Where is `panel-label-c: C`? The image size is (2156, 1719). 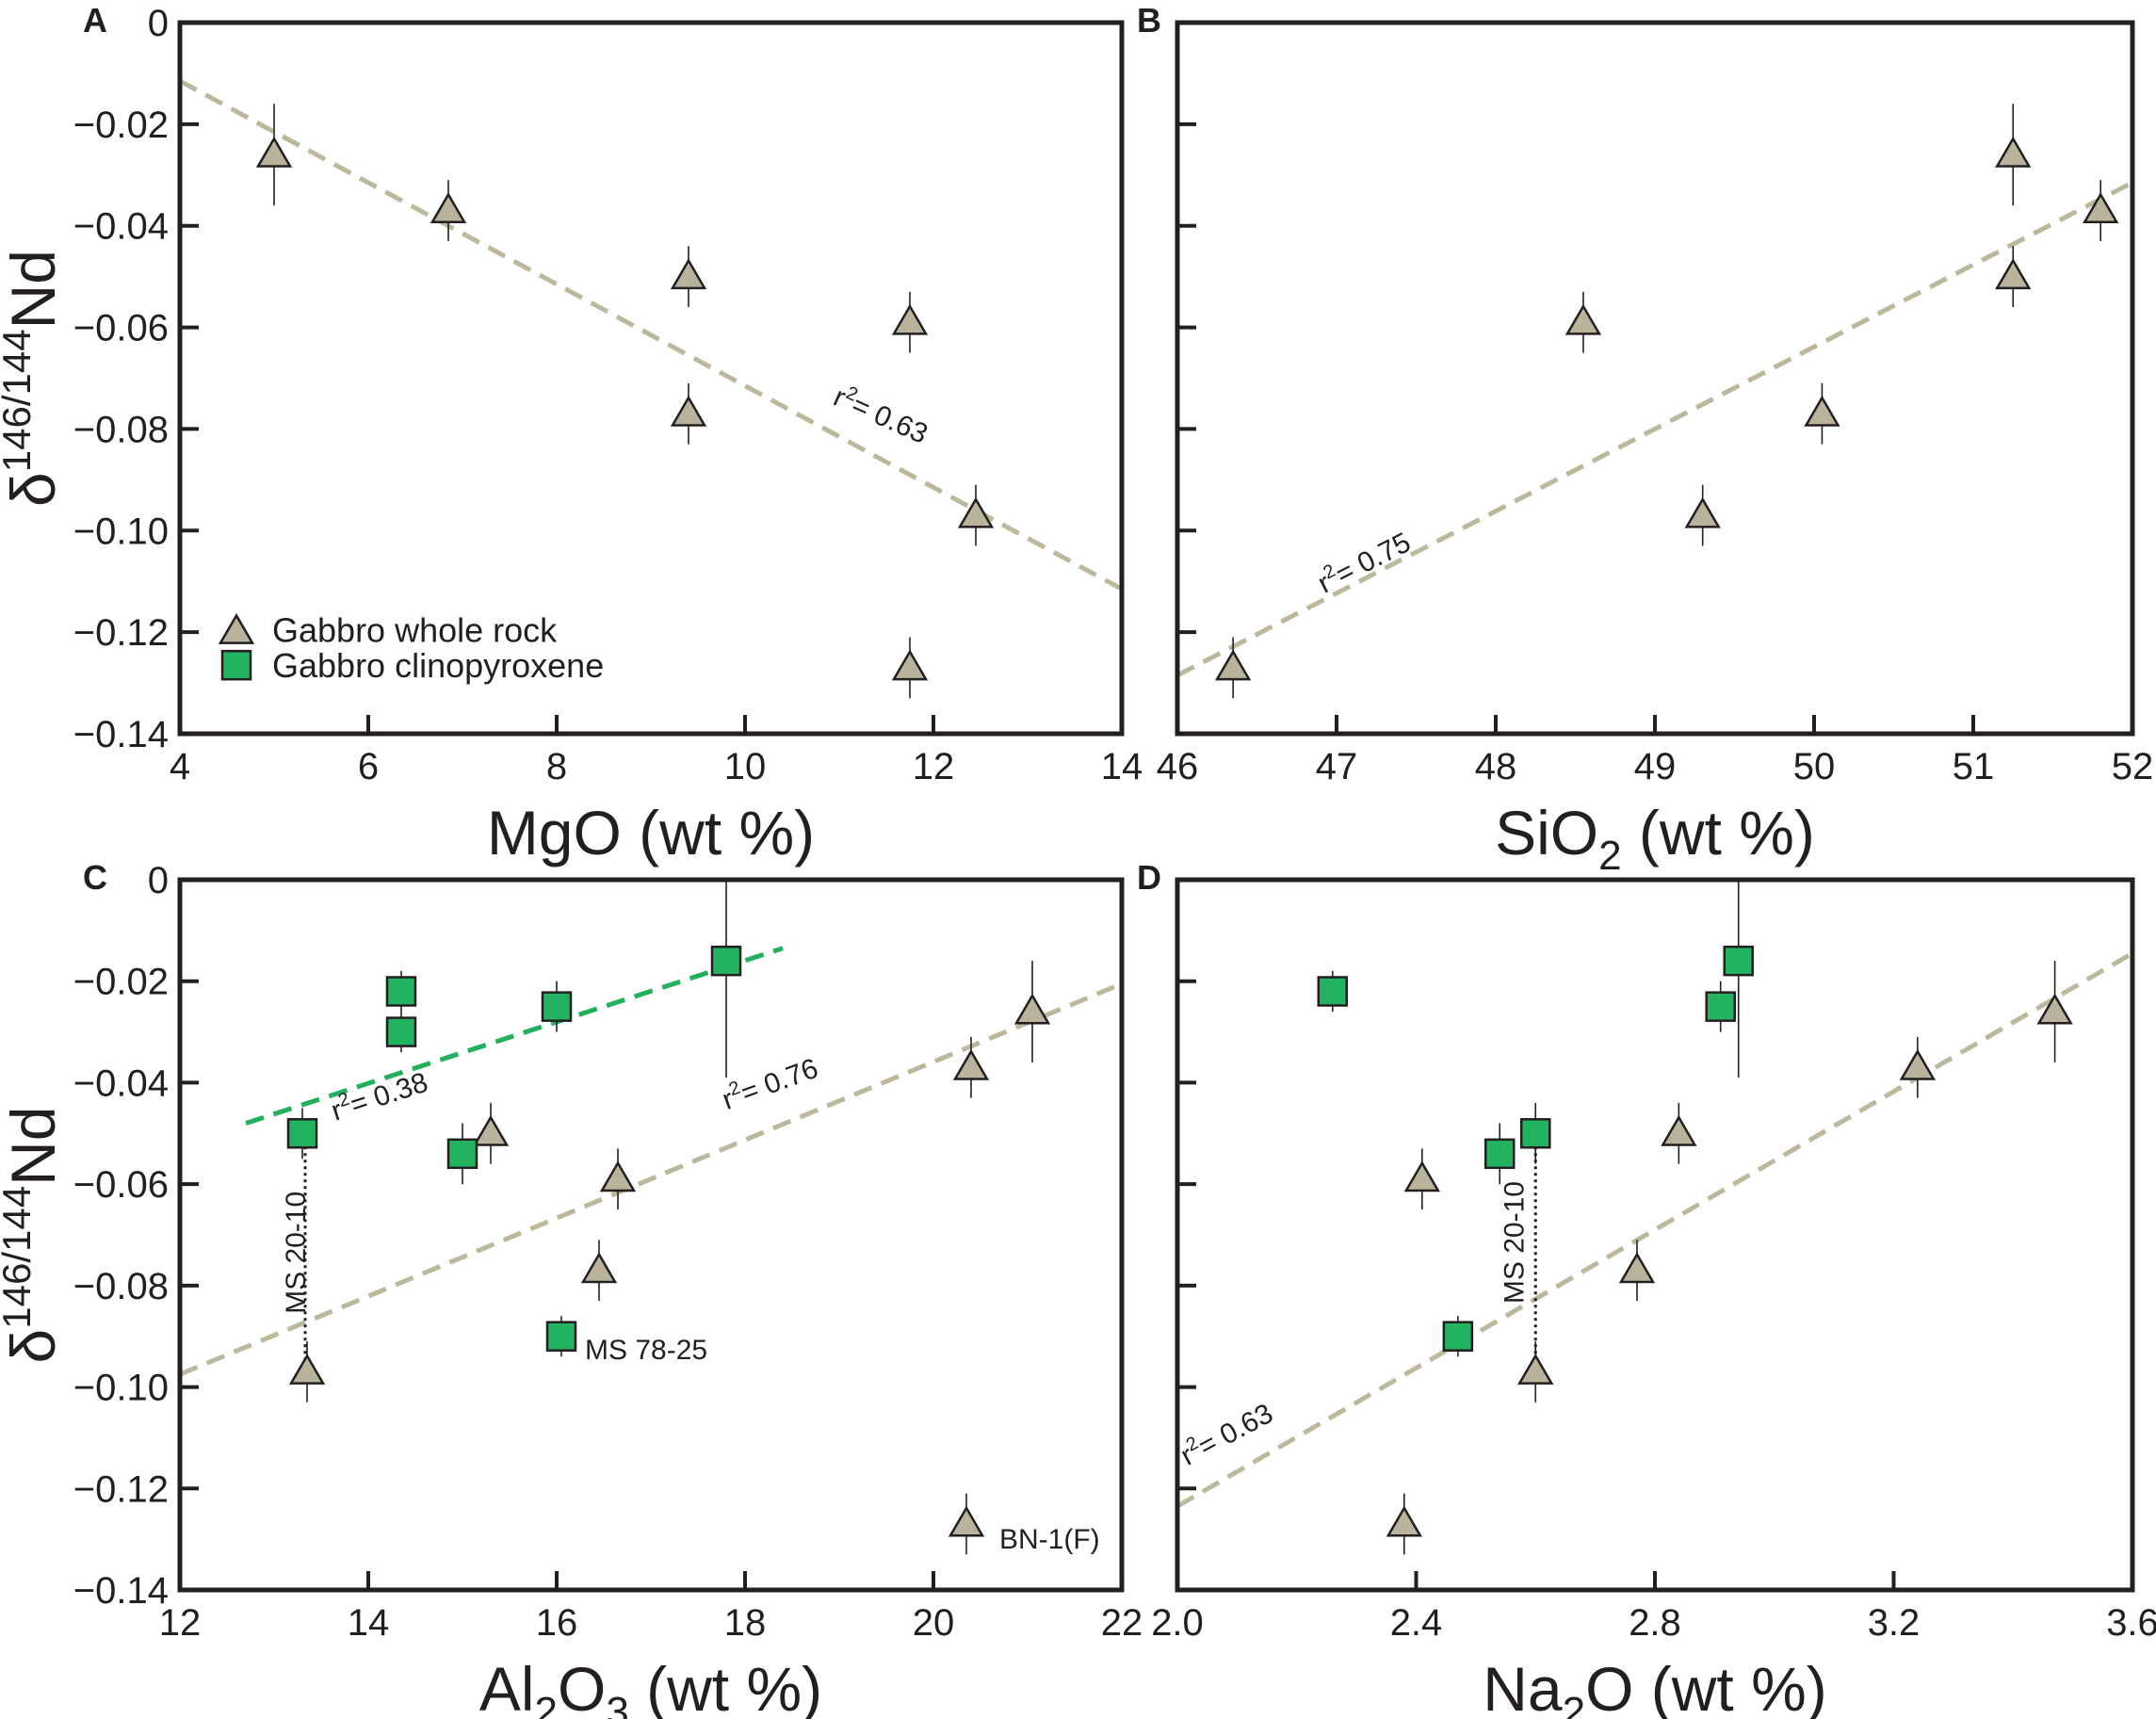 panel-label-c: C is located at coordinates (95, 877).